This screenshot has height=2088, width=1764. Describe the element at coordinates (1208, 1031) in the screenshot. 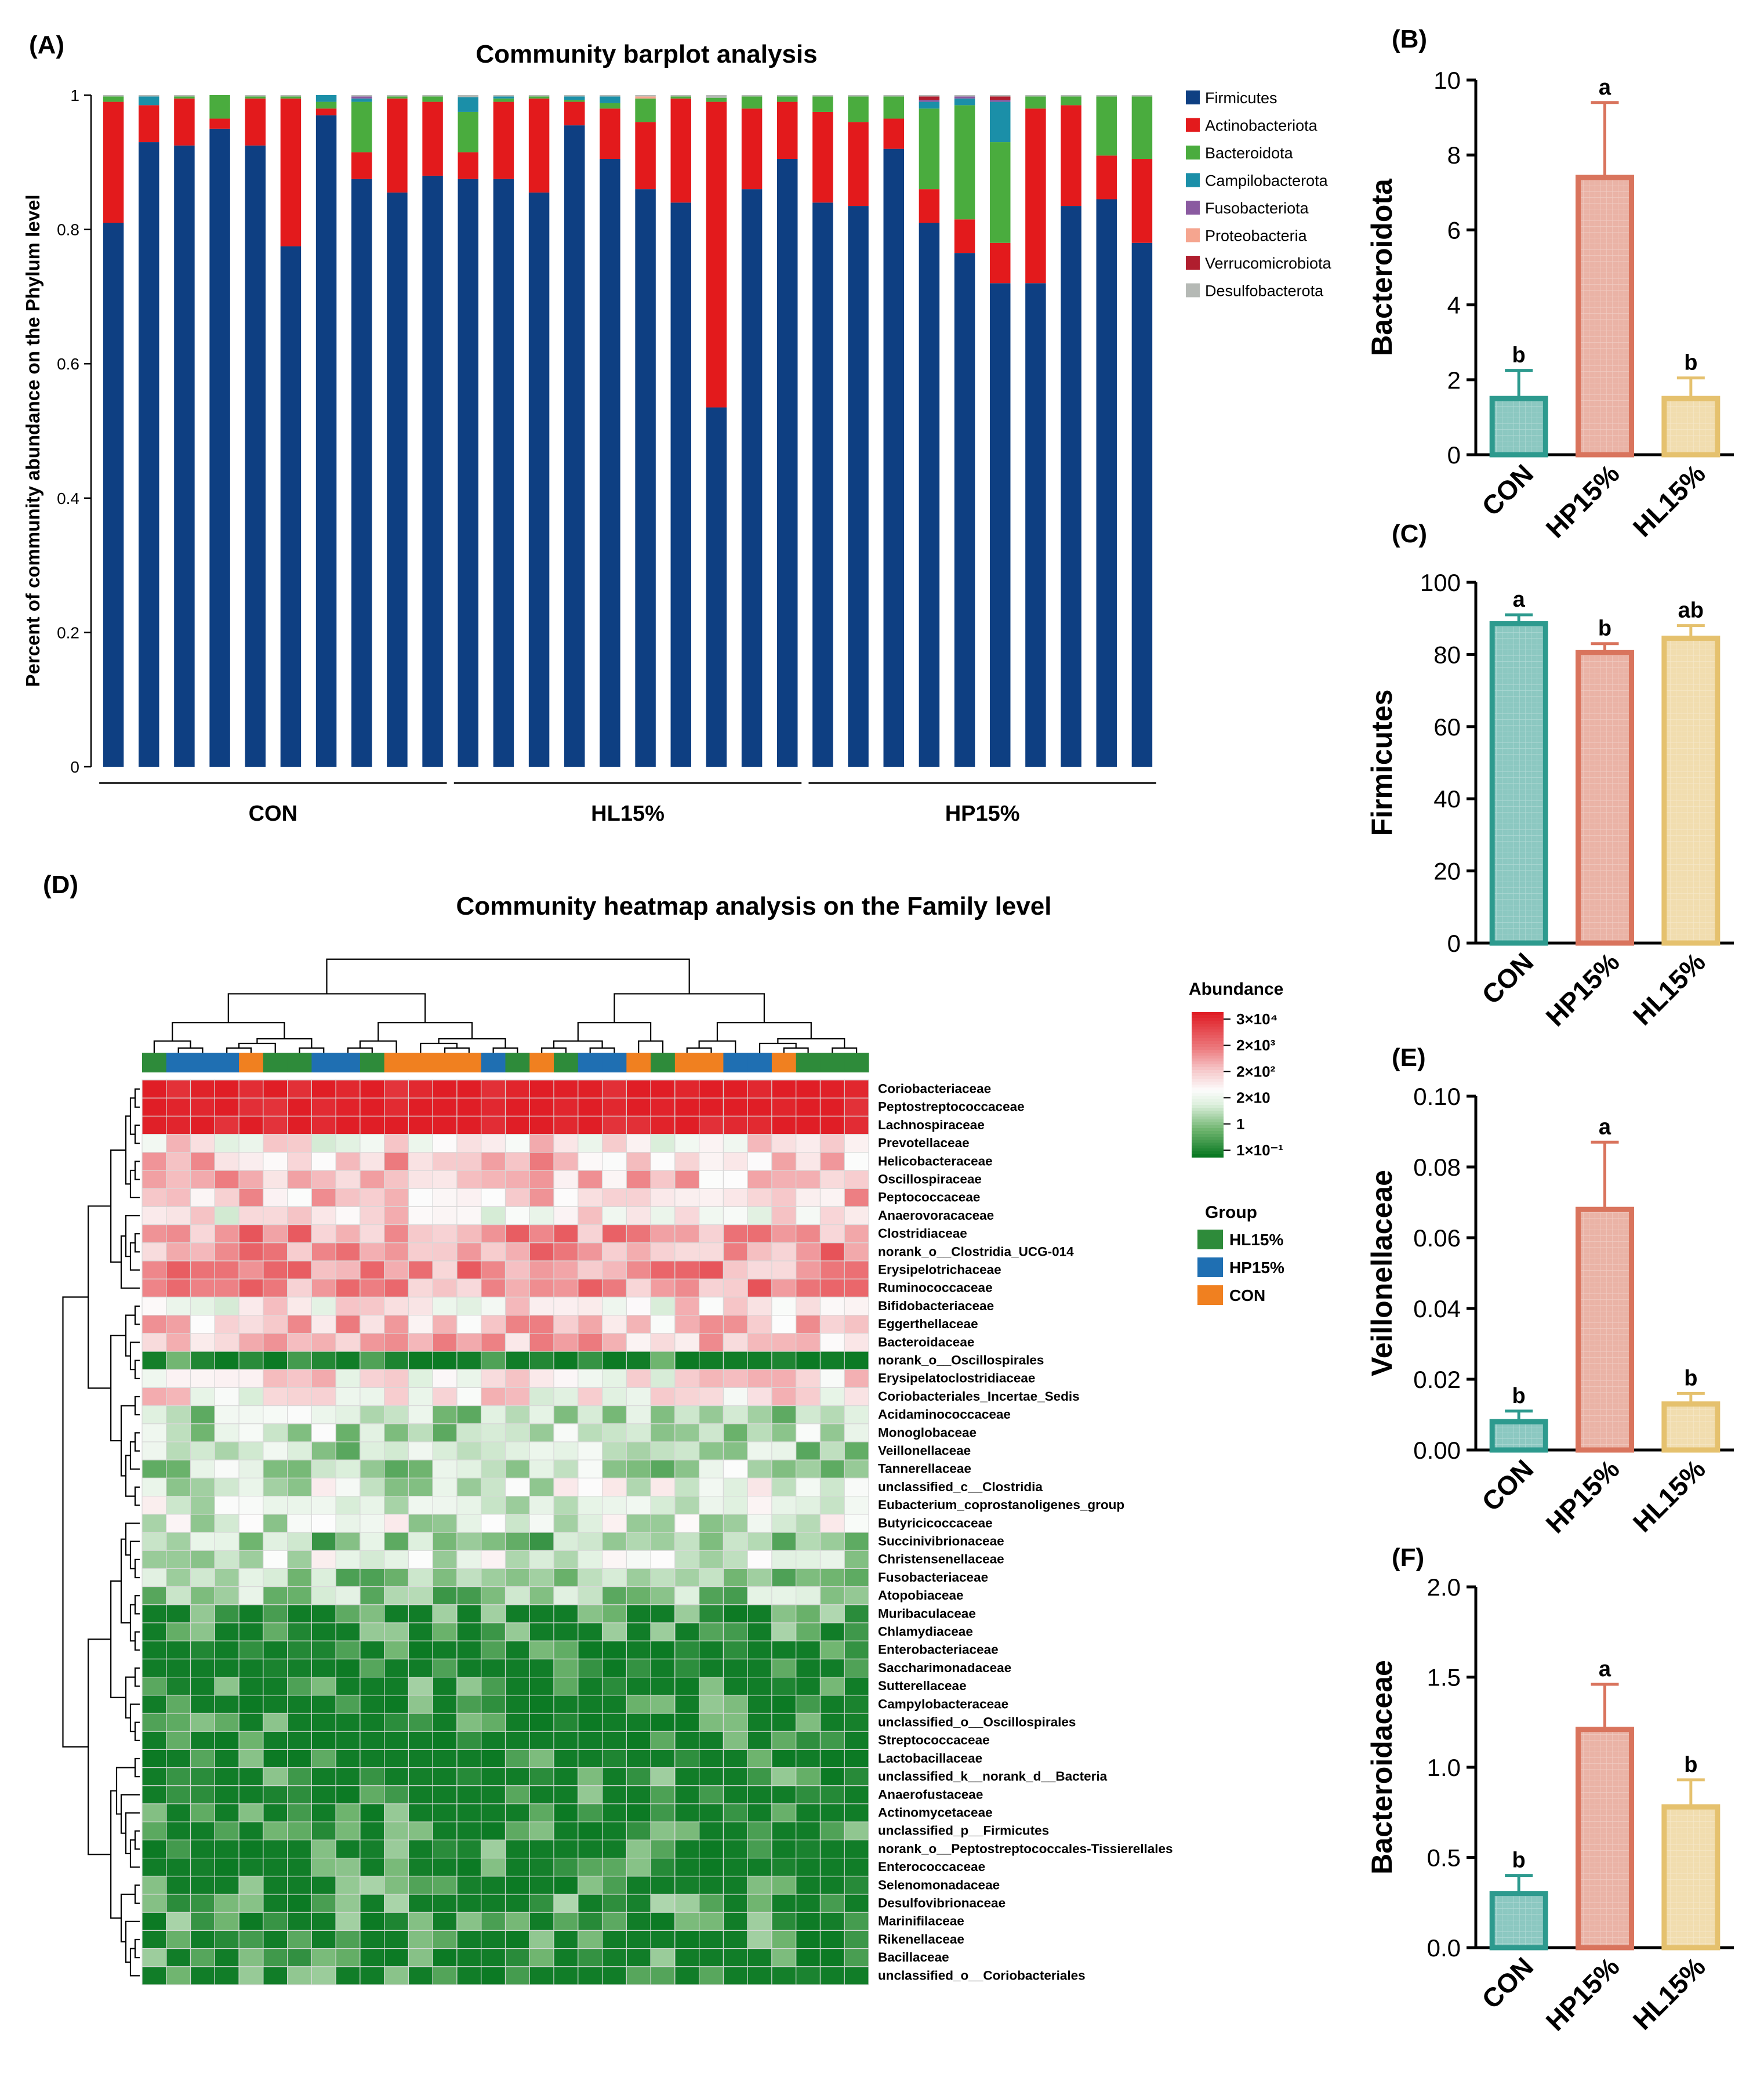

I see `abundance-gradient-step` at that location.